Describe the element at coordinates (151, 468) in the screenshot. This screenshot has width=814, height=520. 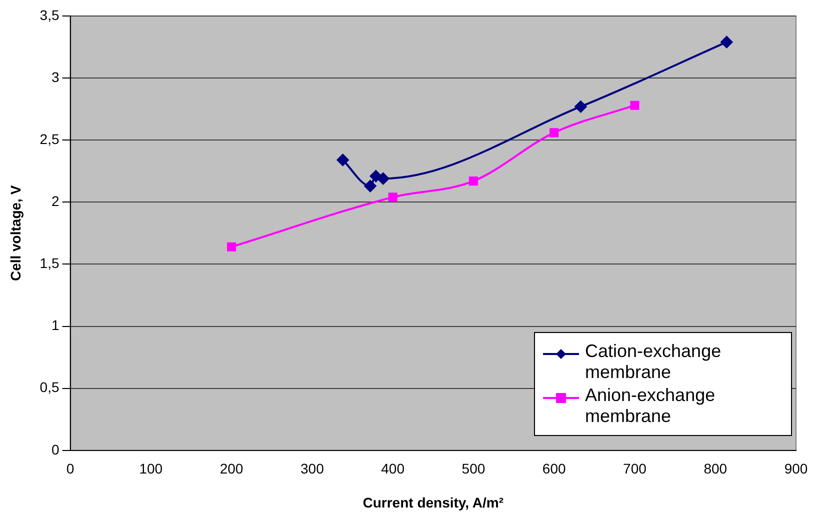
I see `x-tick-label: 100` at that location.